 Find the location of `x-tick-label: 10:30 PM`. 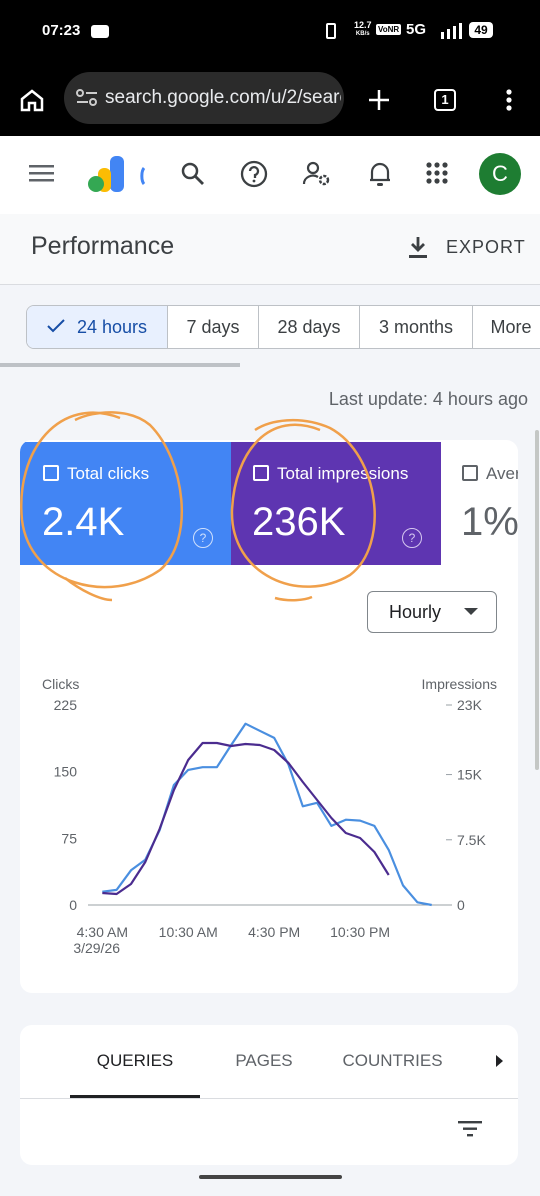

x-tick-label: 10:30 PM is located at coordinates (360, 932).